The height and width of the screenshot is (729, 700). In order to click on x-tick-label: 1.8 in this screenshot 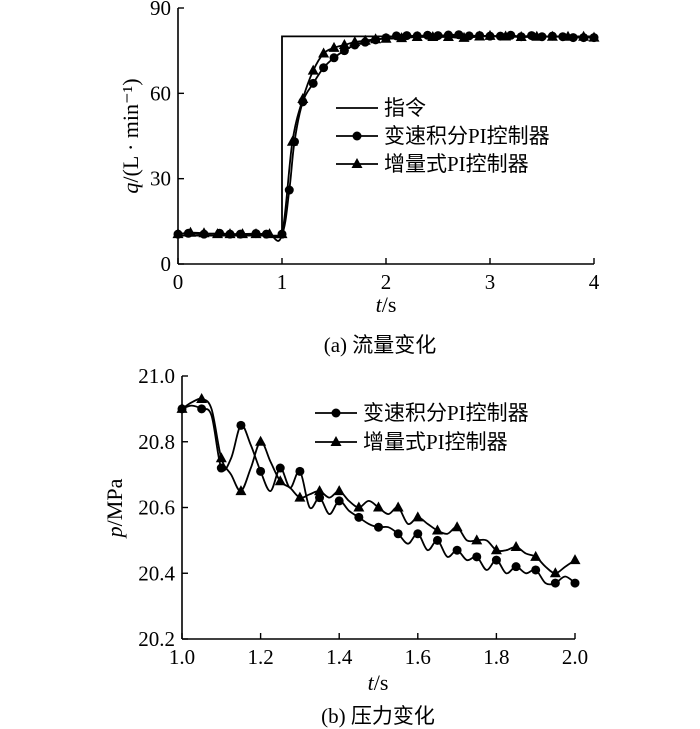, I will do `click(496, 657)`.